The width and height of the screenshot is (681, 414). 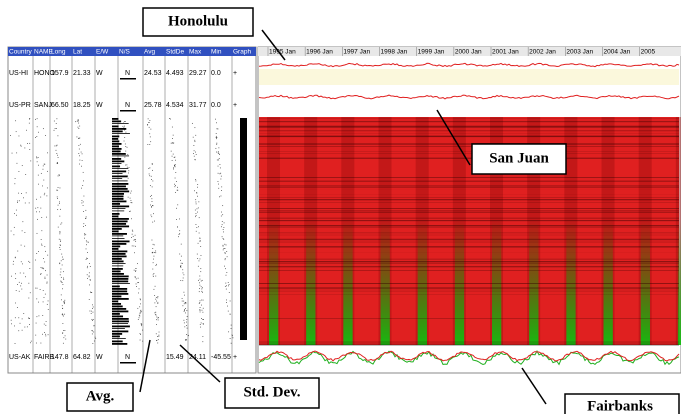 I want to click on column-header: Graph, so click(x=242, y=52).